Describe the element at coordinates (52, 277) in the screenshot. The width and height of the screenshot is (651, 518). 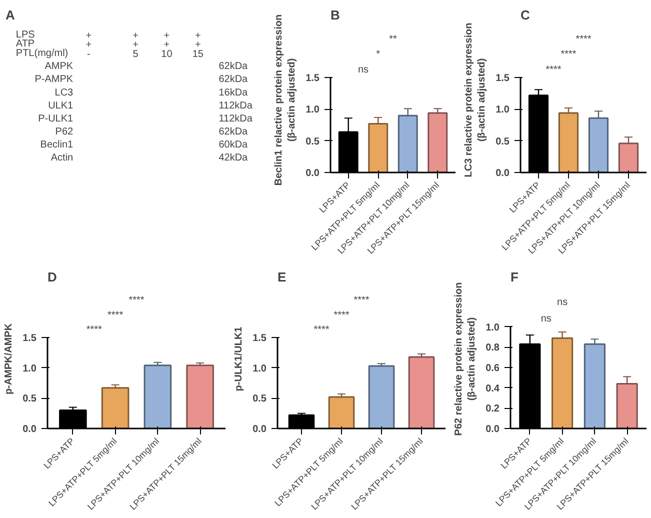
I see `chart-title: D` at that location.